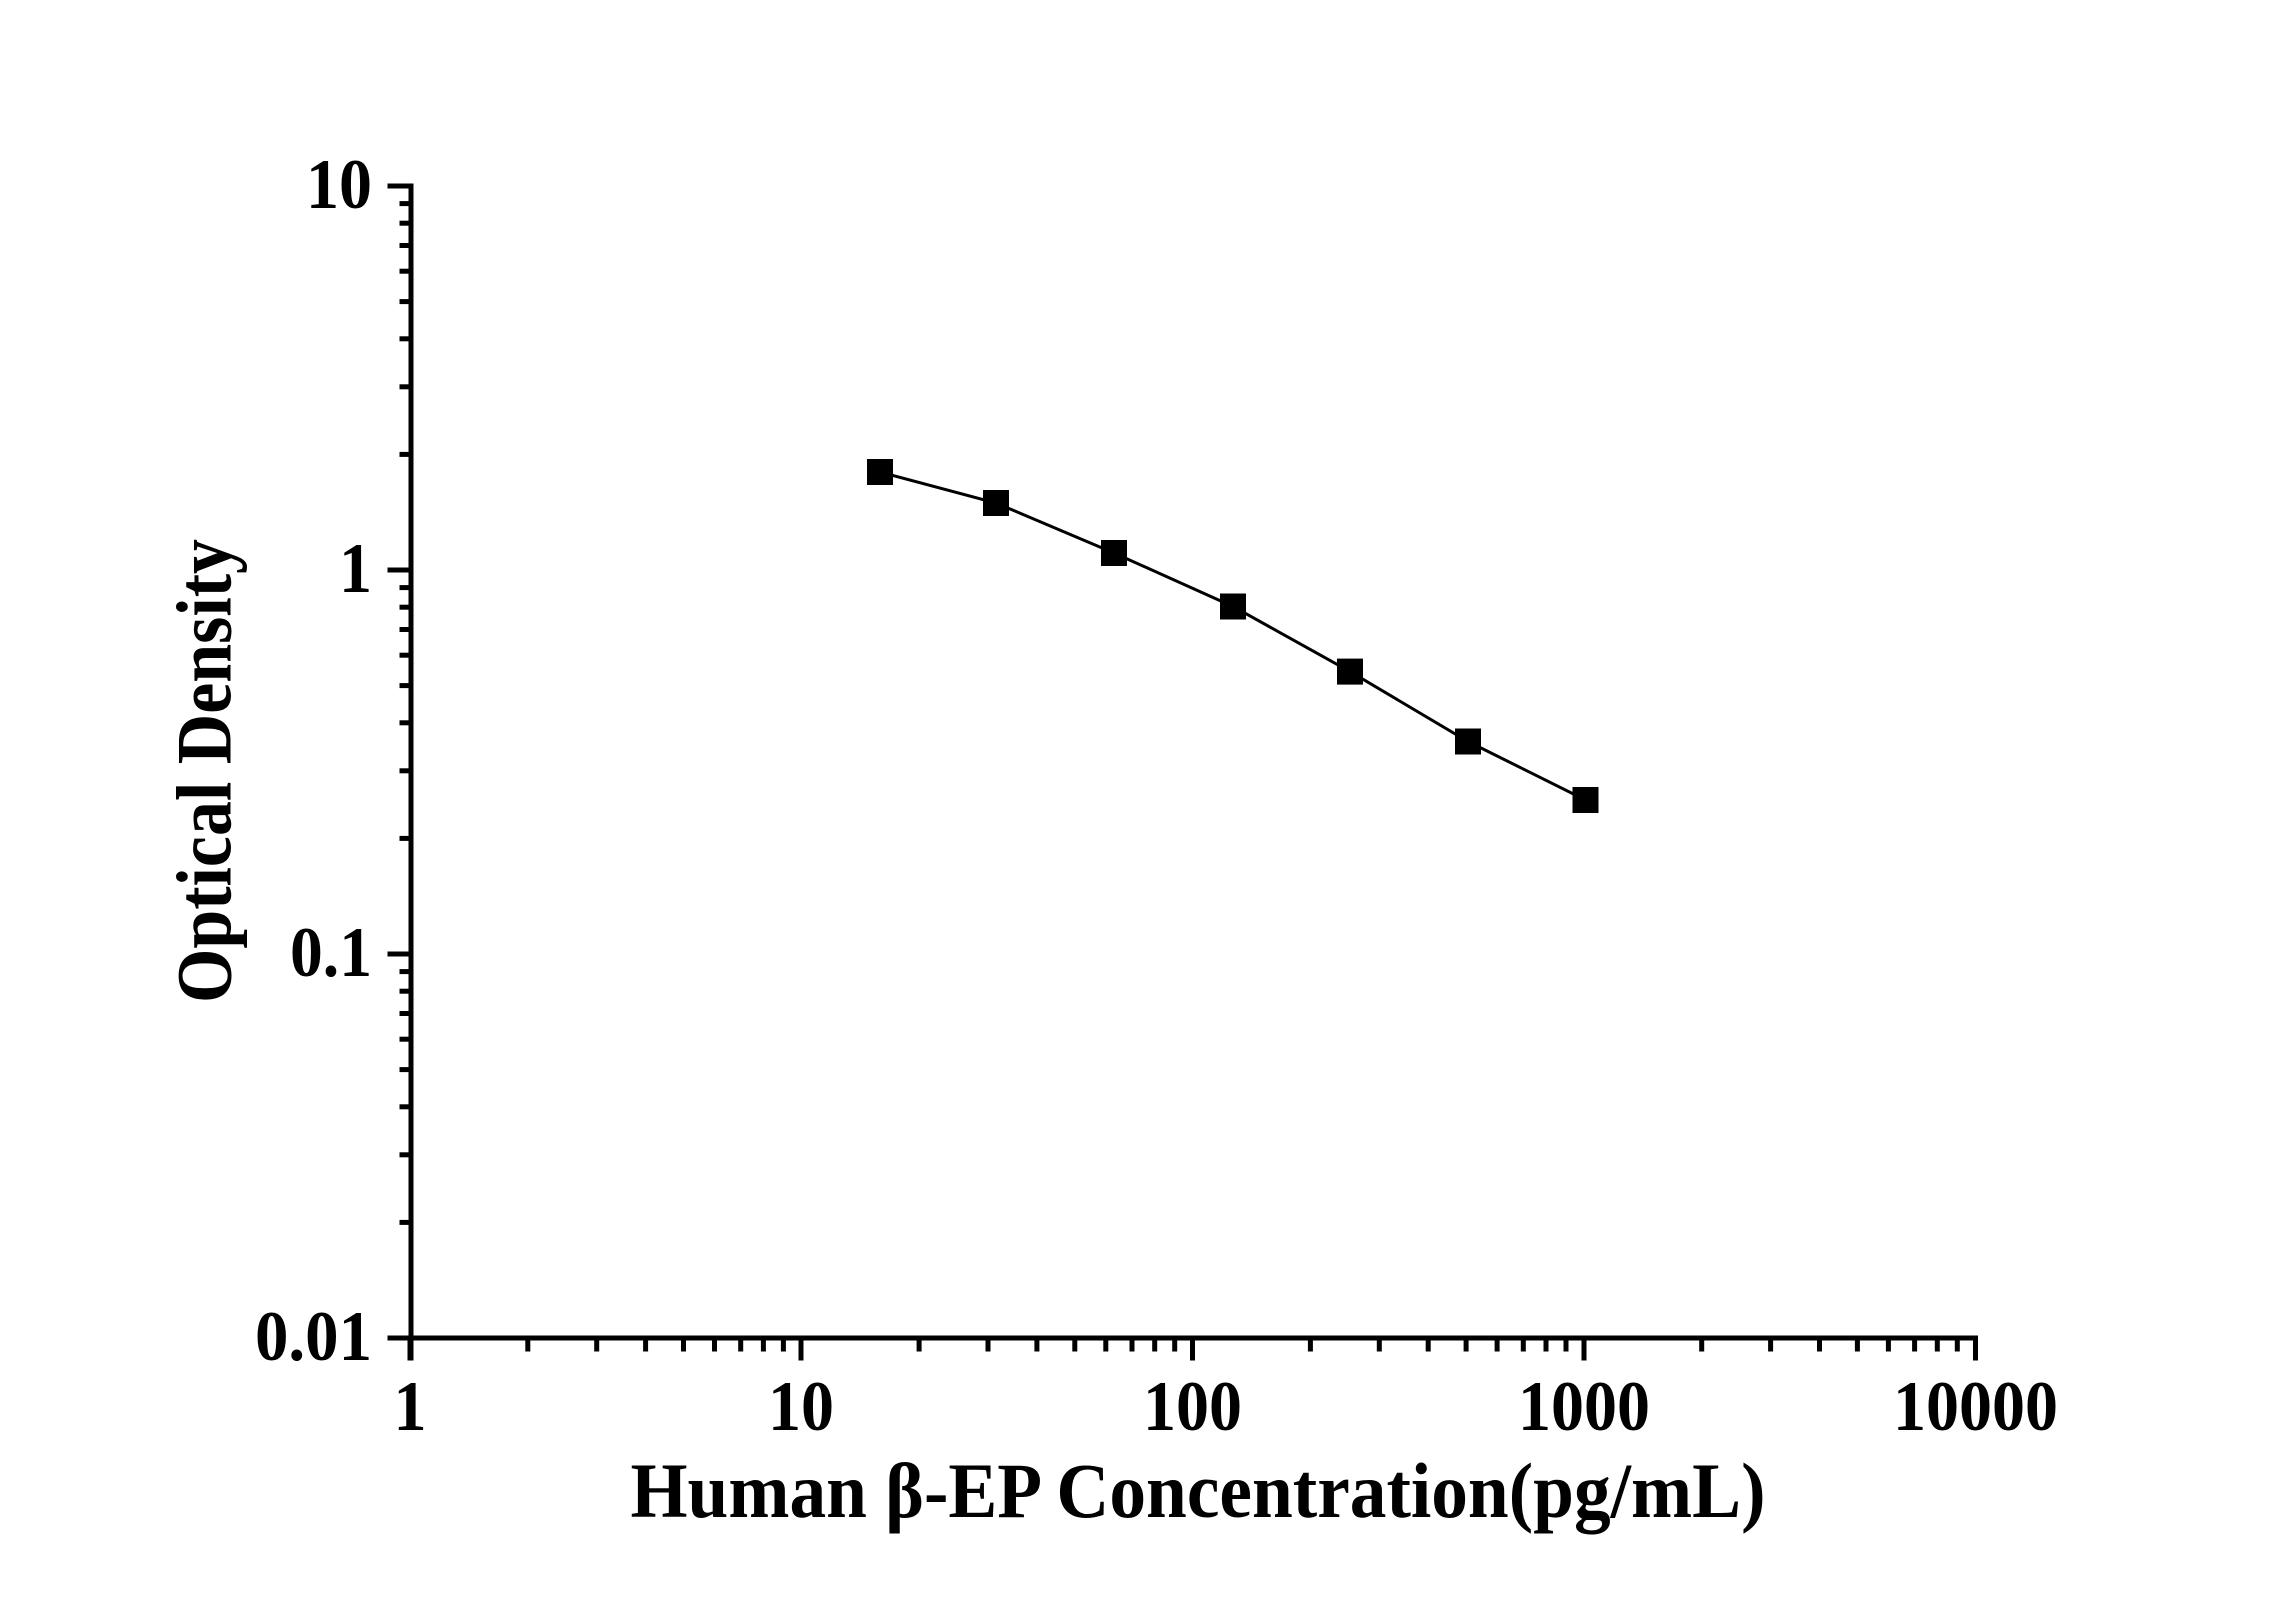  What do you see at coordinates (331, 953) in the screenshot?
I see `svg-text: 0.1` at bounding box center [331, 953].